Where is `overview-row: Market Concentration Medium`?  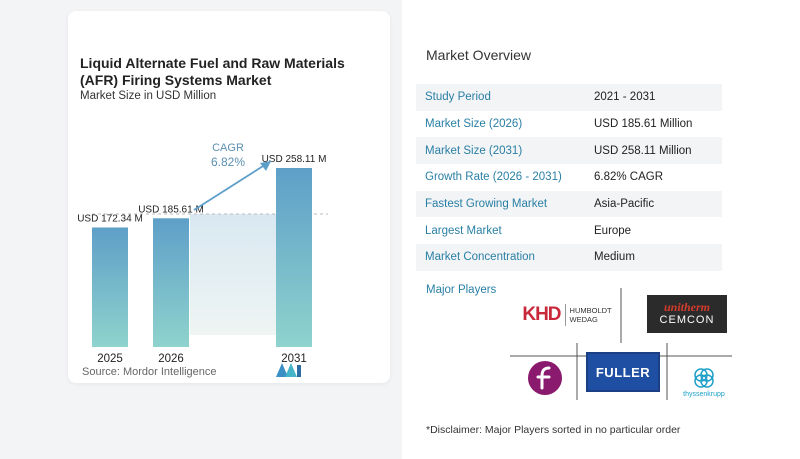
overview-row: Market Concentration Medium is located at coordinates (569, 257).